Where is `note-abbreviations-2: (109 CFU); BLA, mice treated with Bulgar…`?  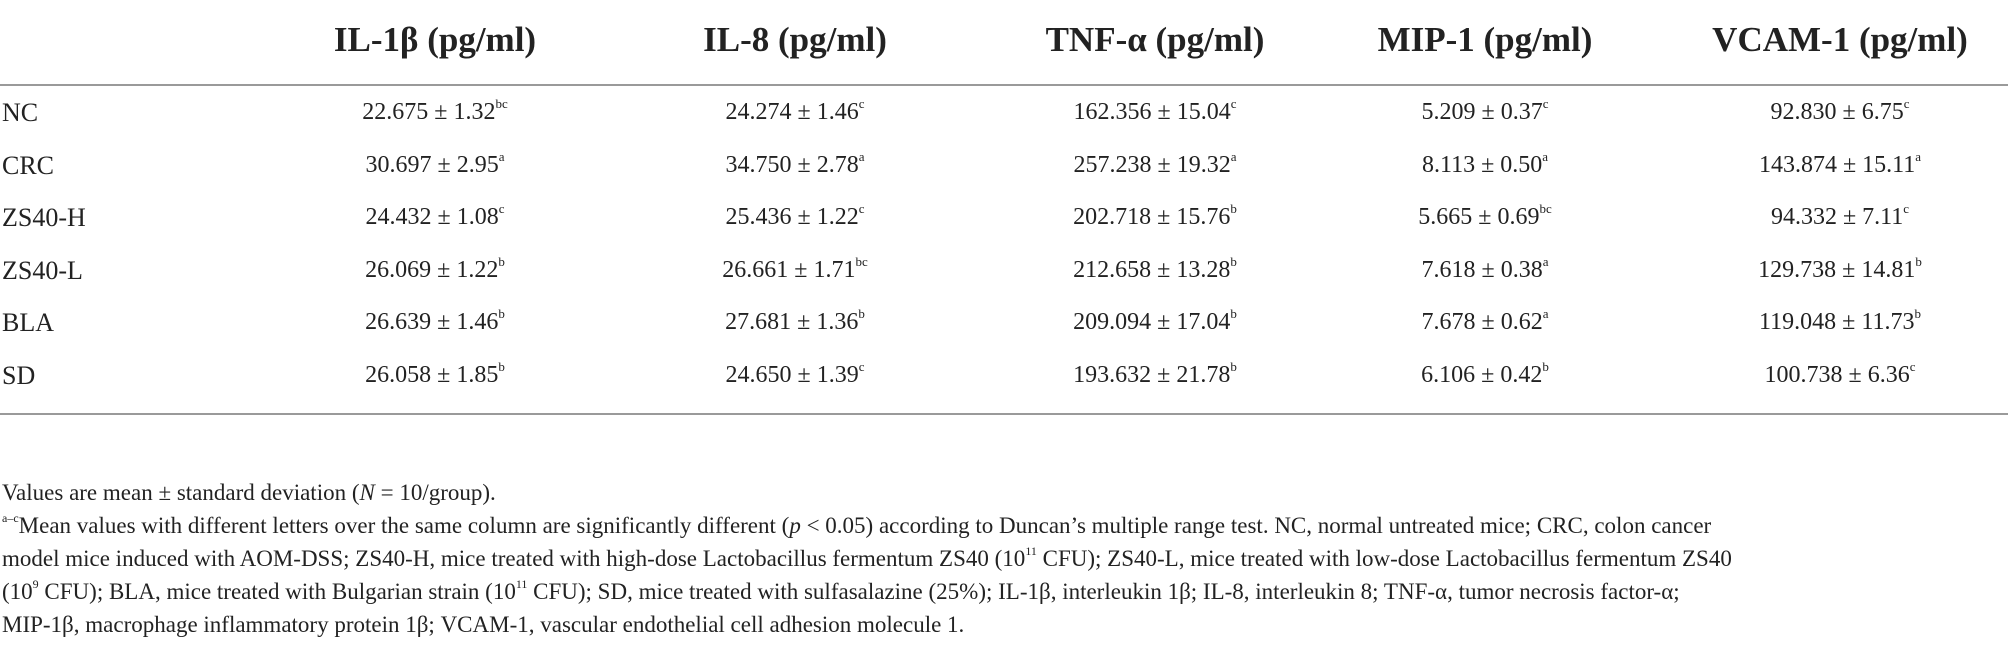
note-abbreviations-2: (109 CFU); BLA, mice treated with Bulgar… is located at coordinates (841, 590).